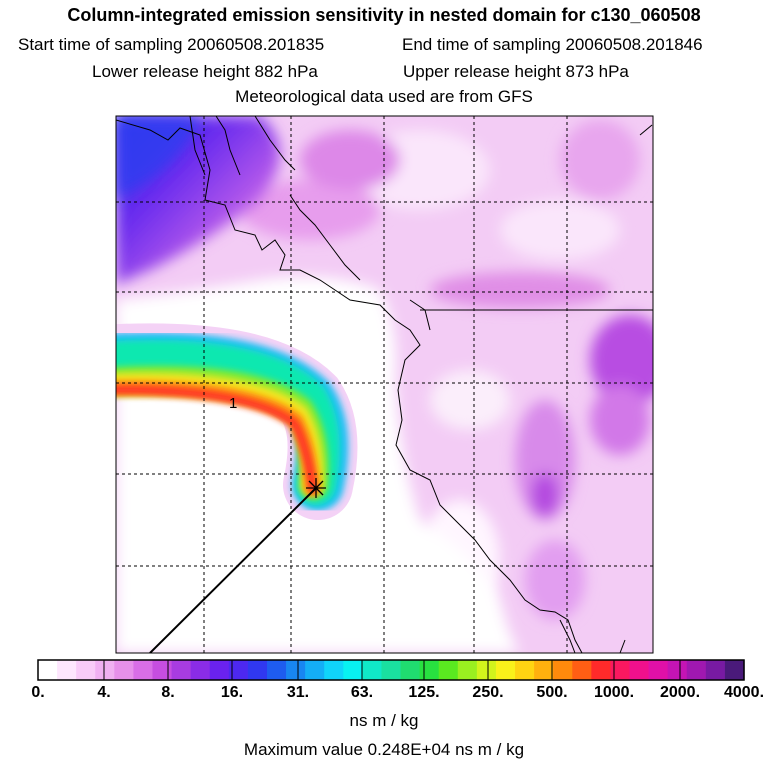 The width and height of the screenshot is (768, 768). I want to click on colorbar, so click(391, 670).